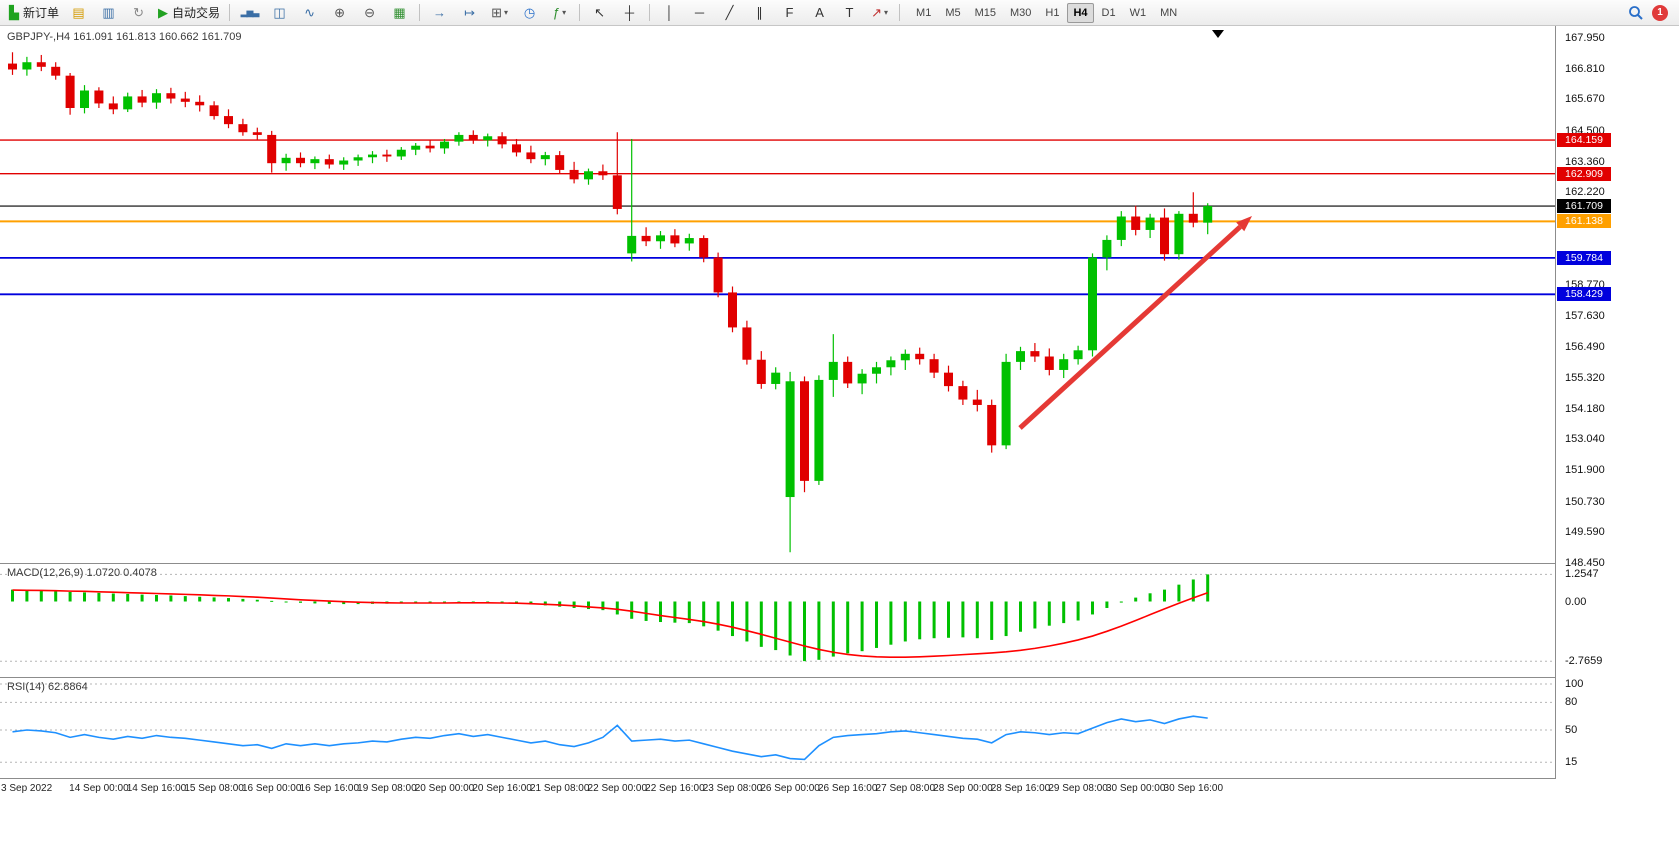 The width and height of the screenshot is (1679, 850). What do you see at coordinates (14, 12) in the screenshot?
I see `new-order-icon: ▙` at bounding box center [14, 12].